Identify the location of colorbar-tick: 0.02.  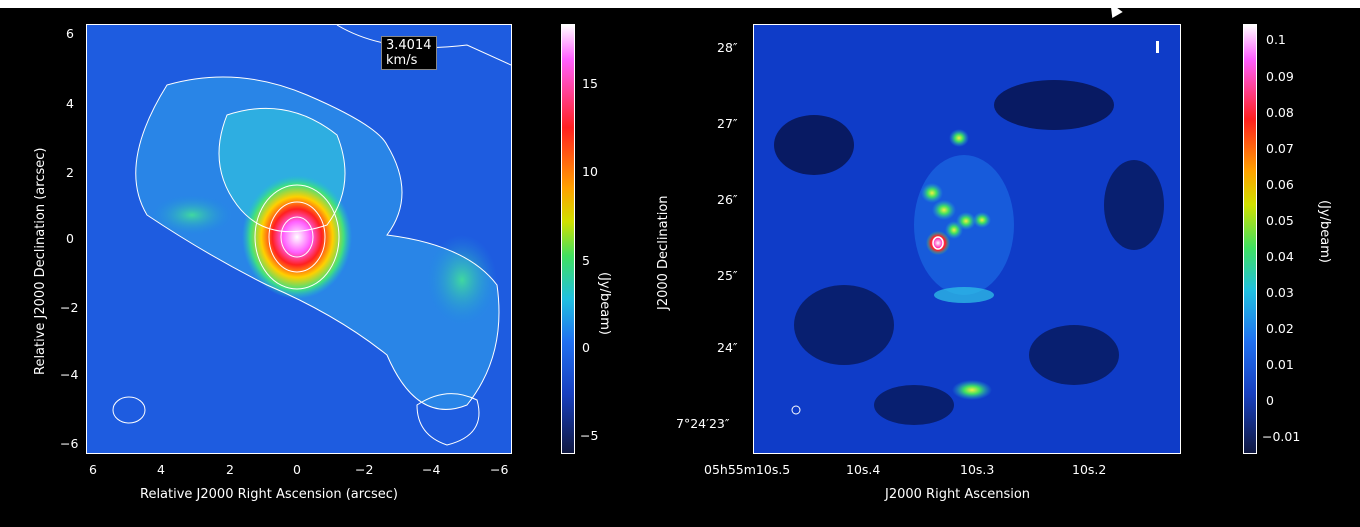
(1280, 328).